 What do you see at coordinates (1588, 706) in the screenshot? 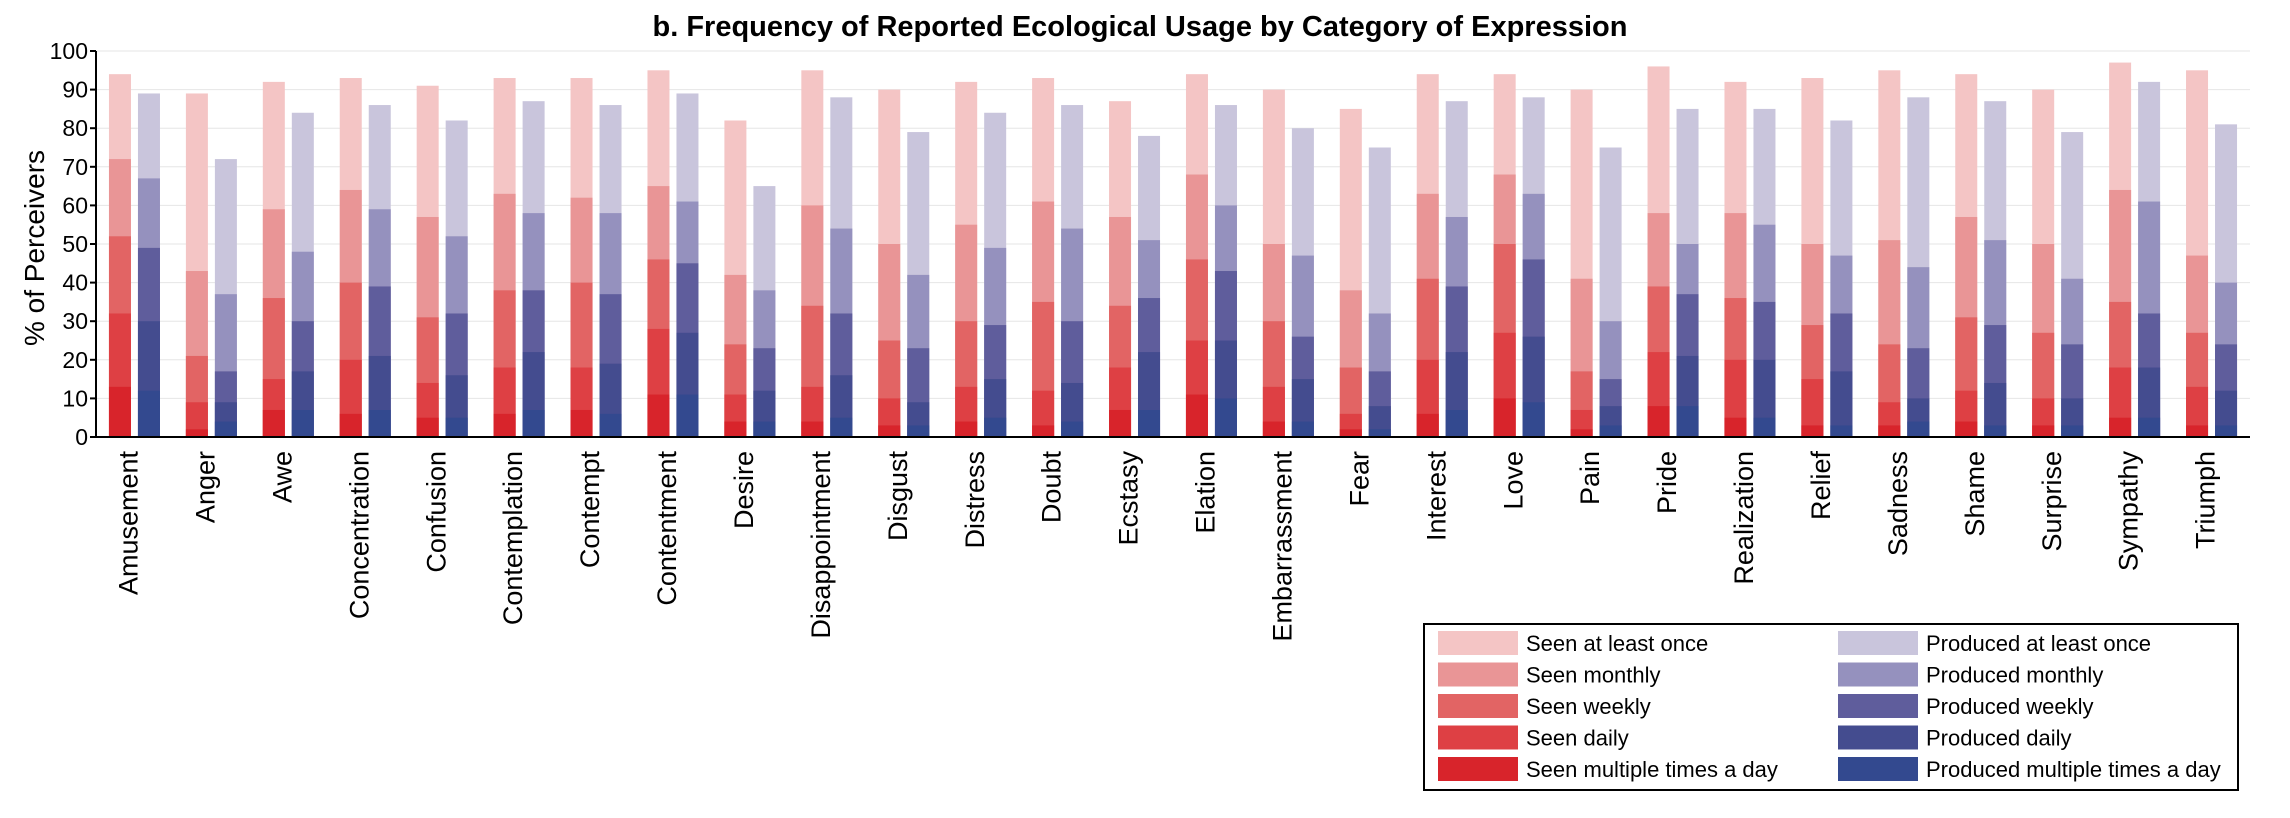
I see `legend-label: Seen weekly` at bounding box center [1588, 706].